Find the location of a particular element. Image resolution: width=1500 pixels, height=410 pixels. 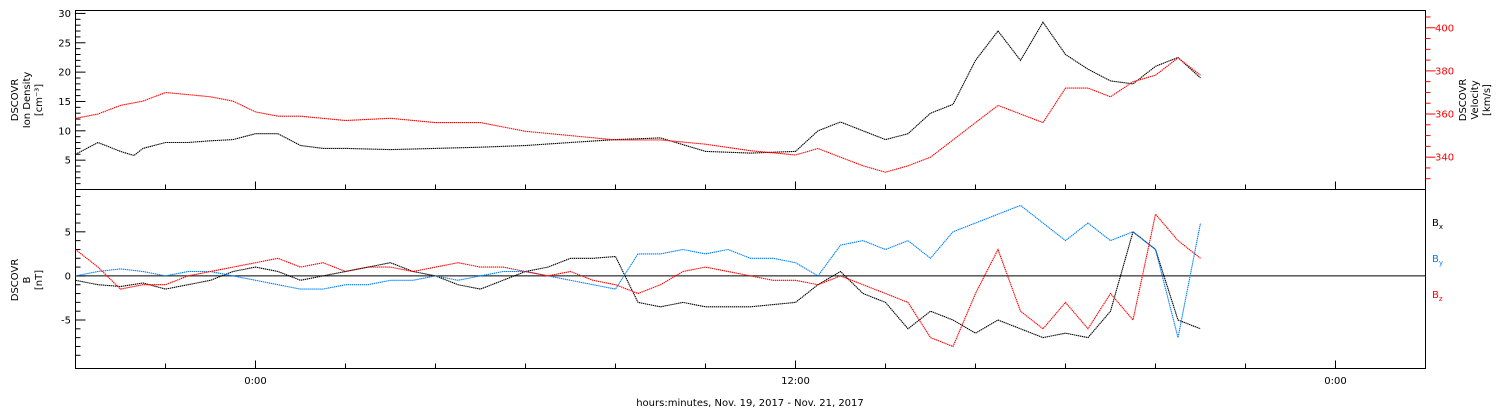

top-right-ylabel-line-2: Velocity is located at coordinates (1475, 99).